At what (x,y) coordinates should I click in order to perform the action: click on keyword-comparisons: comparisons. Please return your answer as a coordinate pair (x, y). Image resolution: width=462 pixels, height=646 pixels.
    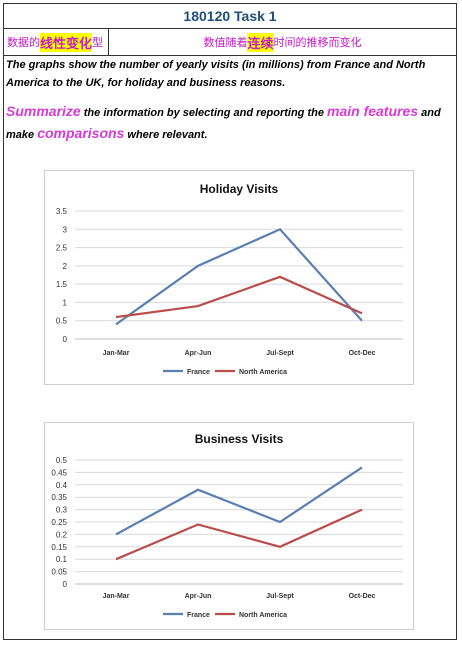
    Looking at the image, I should click on (81, 133).